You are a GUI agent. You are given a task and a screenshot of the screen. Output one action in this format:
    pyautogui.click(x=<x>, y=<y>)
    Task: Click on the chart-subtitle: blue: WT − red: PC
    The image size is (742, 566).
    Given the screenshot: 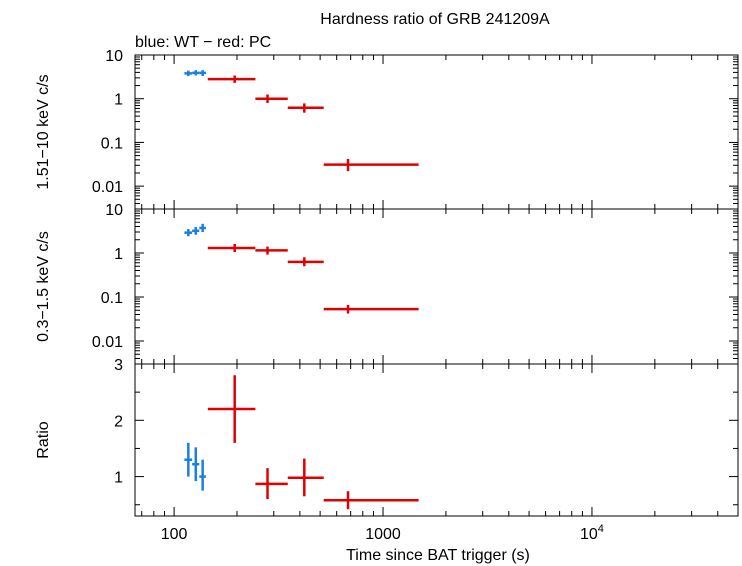 What is the action you would take?
    pyautogui.click(x=203, y=42)
    